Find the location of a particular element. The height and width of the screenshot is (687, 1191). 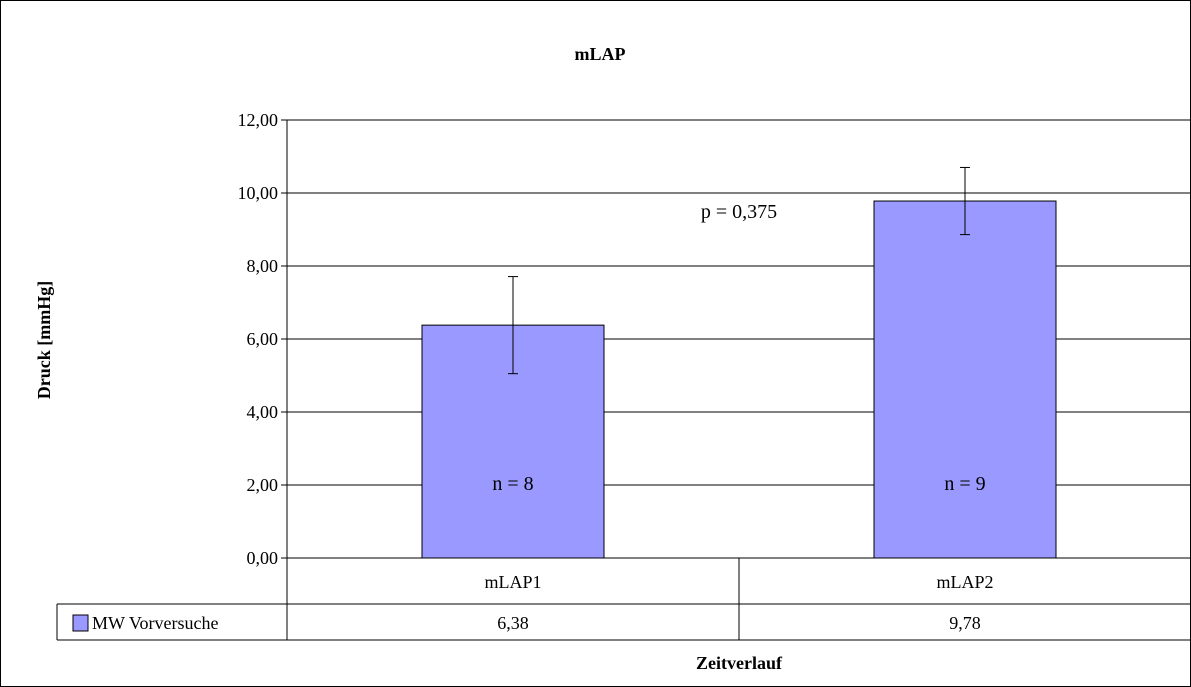

x-category-label: mLAP1 is located at coordinates (512, 582).